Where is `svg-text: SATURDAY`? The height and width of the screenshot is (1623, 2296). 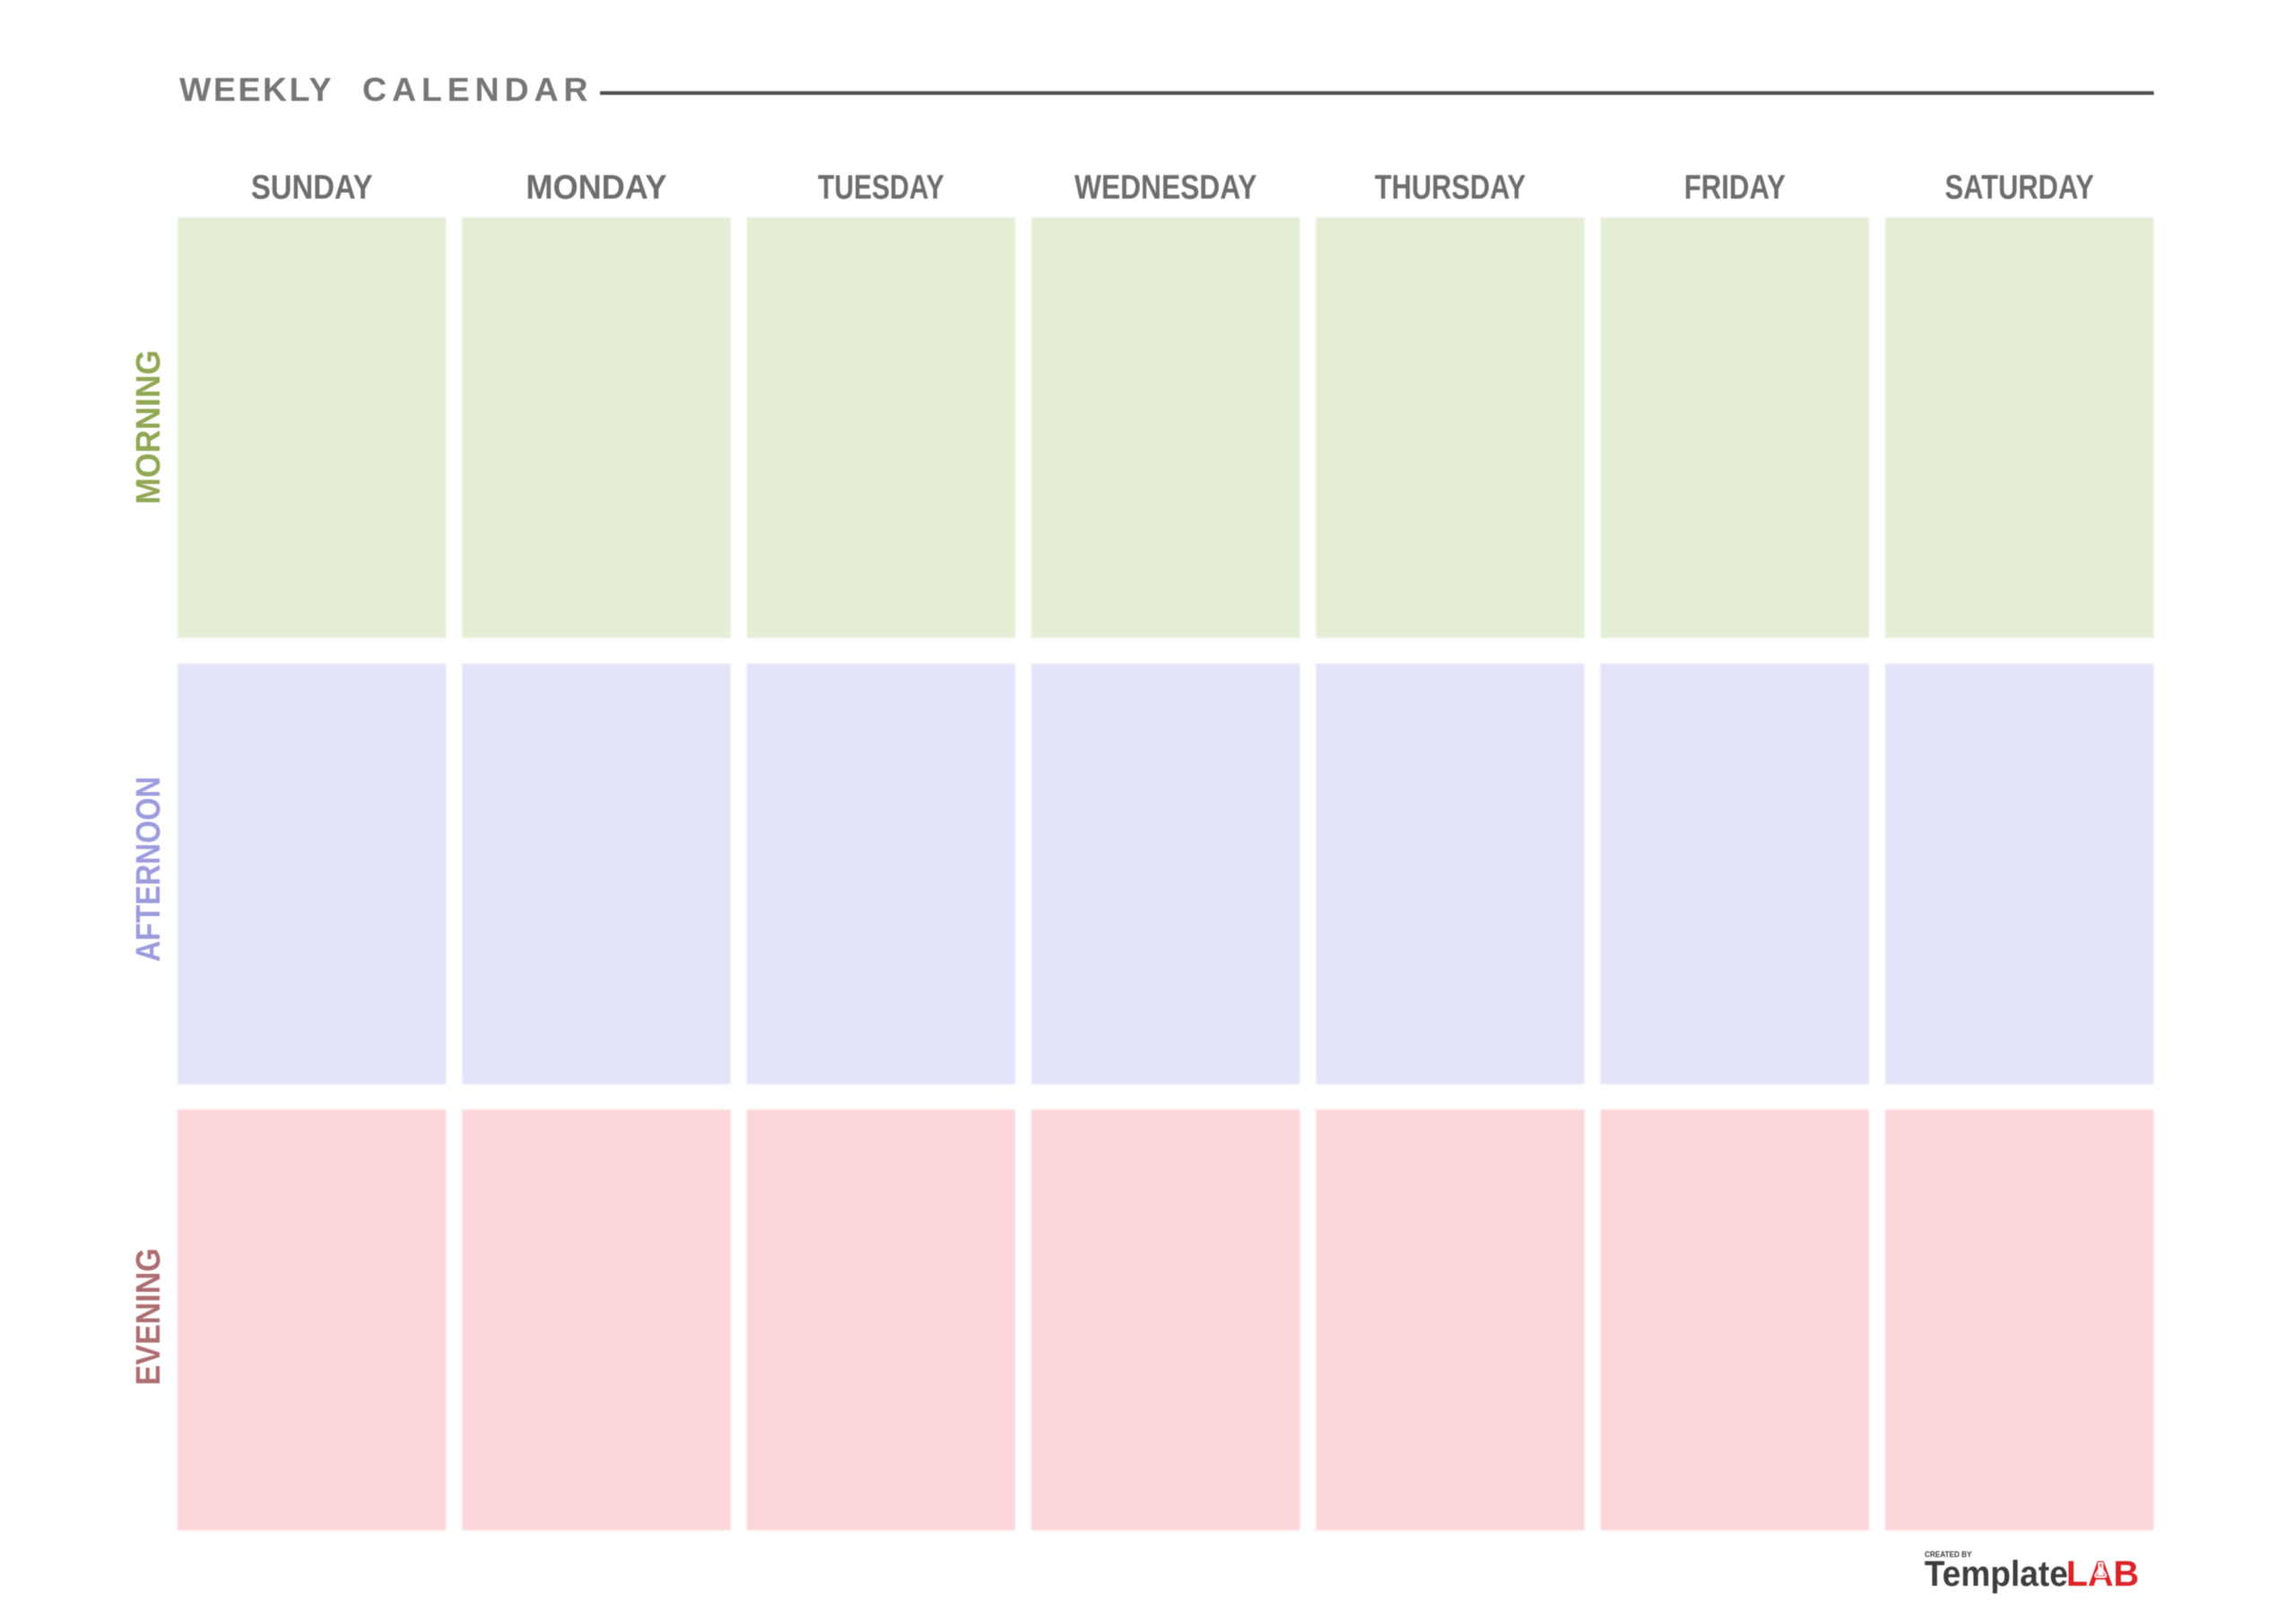 svg-text: SATURDAY is located at coordinates (2019, 188).